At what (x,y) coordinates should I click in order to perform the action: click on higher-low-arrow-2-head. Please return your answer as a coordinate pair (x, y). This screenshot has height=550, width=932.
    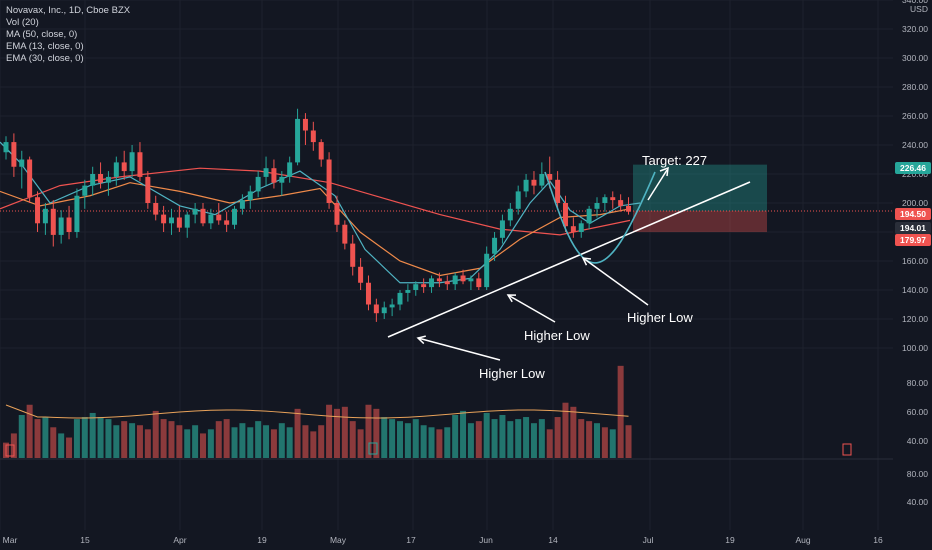
    Looking at the image, I should click on (511, 298).